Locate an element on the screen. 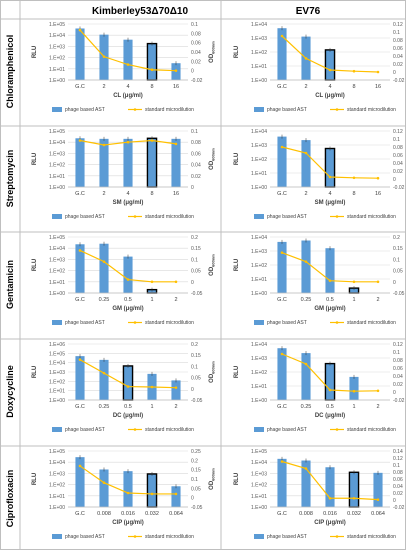 This screenshot has height=555, width=406. row-title-gentamicin: Gentamicin is located at coordinates (10, 284).